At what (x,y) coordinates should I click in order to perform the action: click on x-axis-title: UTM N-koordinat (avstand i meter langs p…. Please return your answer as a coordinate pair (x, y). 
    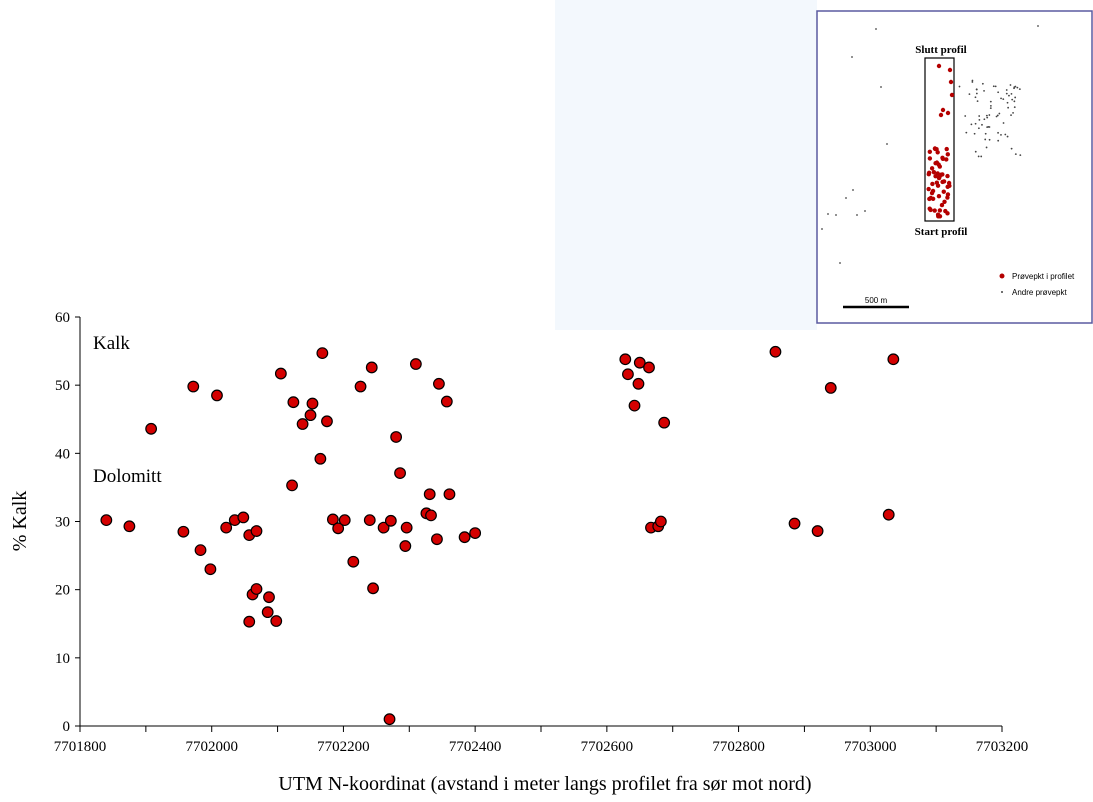
    Looking at the image, I should click on (544, 784).